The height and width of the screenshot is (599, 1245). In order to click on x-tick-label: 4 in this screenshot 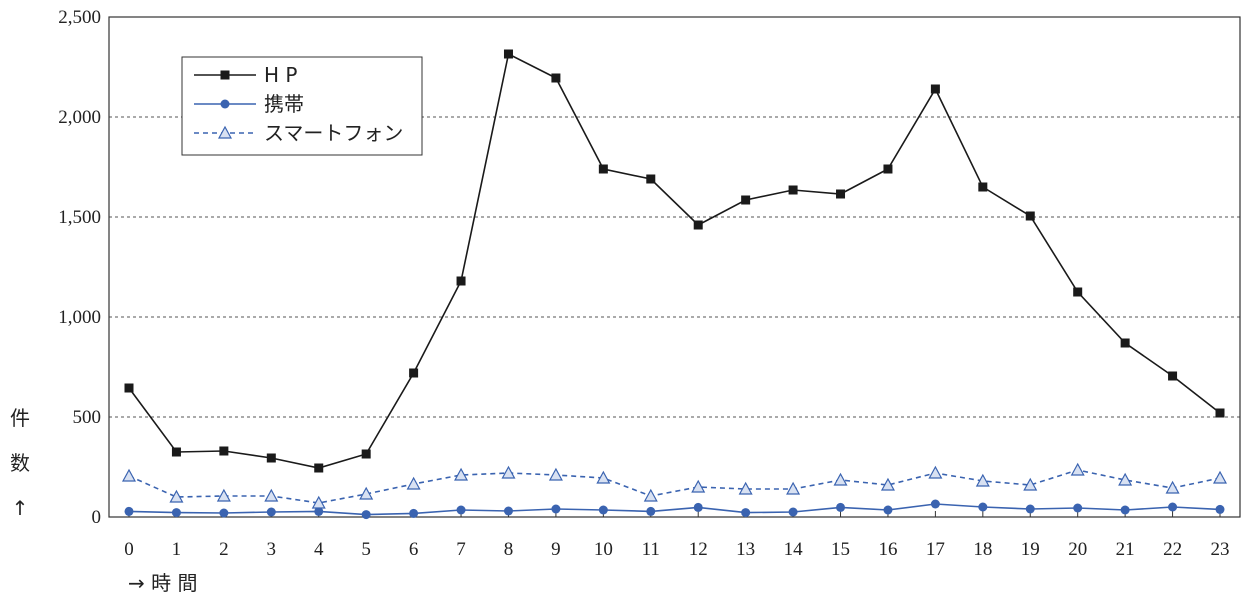, I will do `click(319, 549)`.